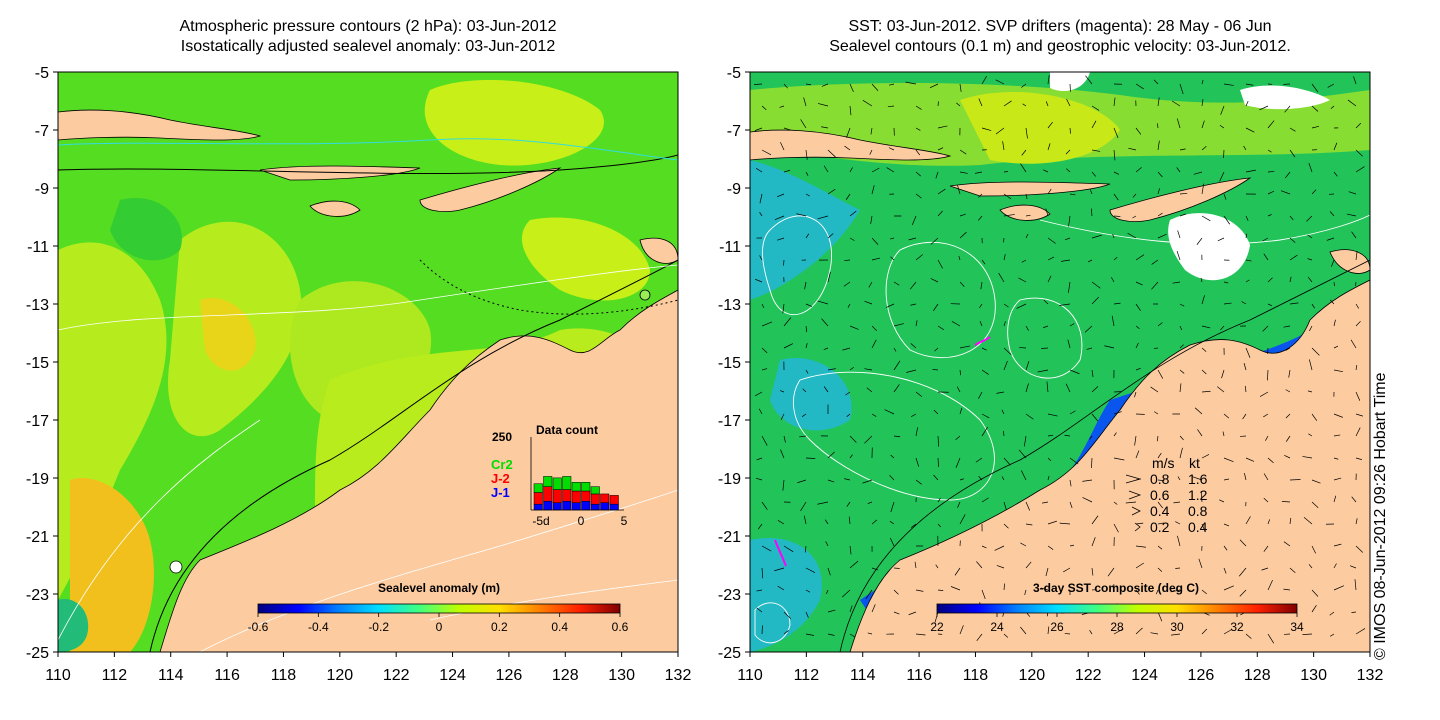  What do you see at coordinates (1201, 675) in the screenshot?
I see `x-tick-label: 126` at bounding box center [1201, 675].